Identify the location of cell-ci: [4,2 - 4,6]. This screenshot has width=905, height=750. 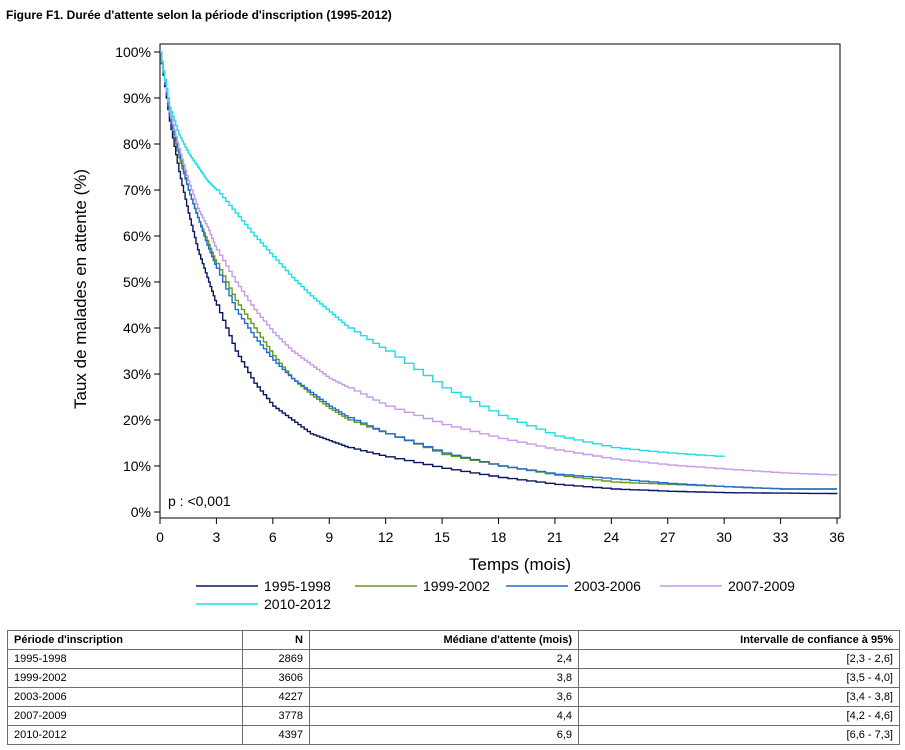
(739, 716).